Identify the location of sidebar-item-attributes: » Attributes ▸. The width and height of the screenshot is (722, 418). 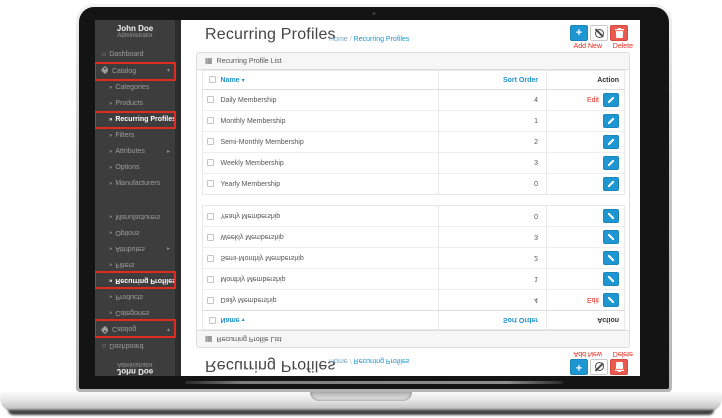
(135, 152).